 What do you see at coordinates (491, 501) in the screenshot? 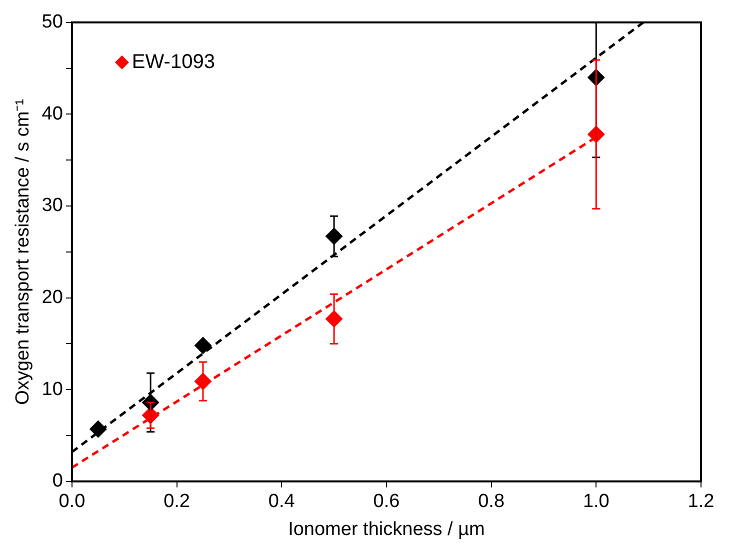
I see `x-tick-label: 0.8` at bounding box center [491, 501].